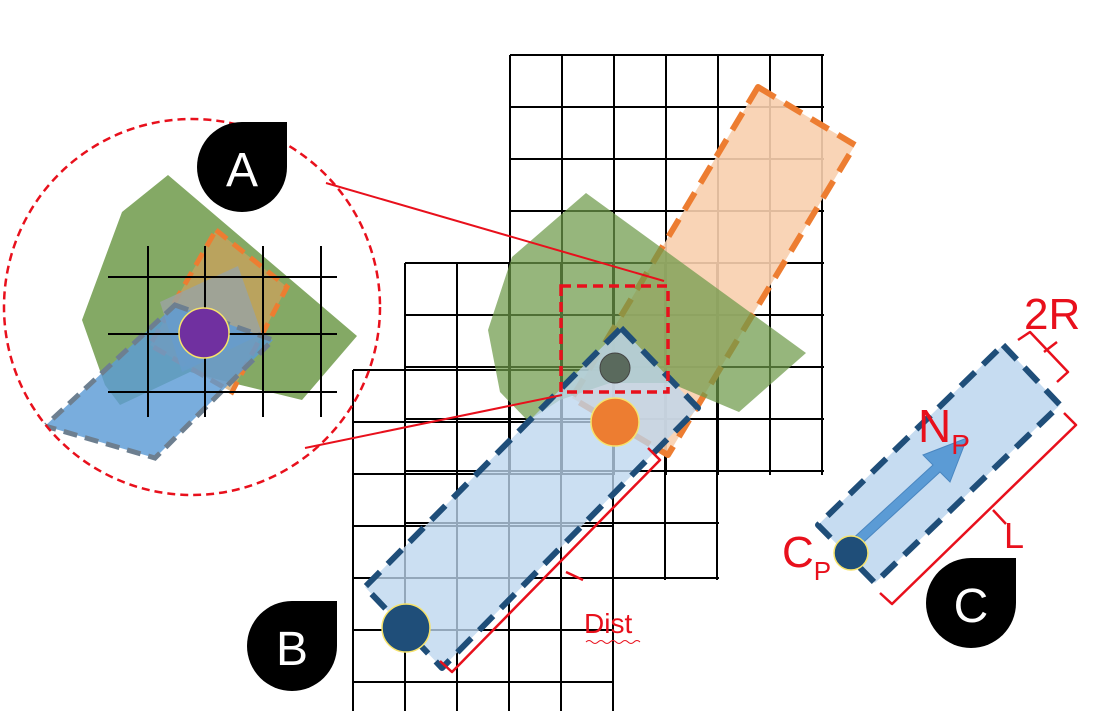 This screenshot has height=711, width=1108. Describe the element at coordinates (1043, 356) in the screenshot. I see `two-r-bracket` at that location.